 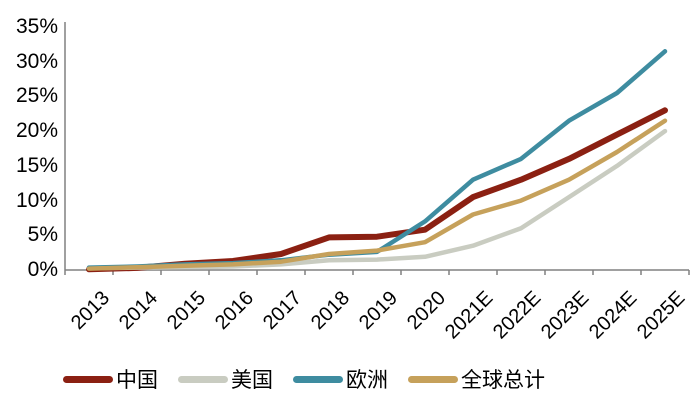 I want to click on y-axis-label: 20%, so click(x=36, y=131).